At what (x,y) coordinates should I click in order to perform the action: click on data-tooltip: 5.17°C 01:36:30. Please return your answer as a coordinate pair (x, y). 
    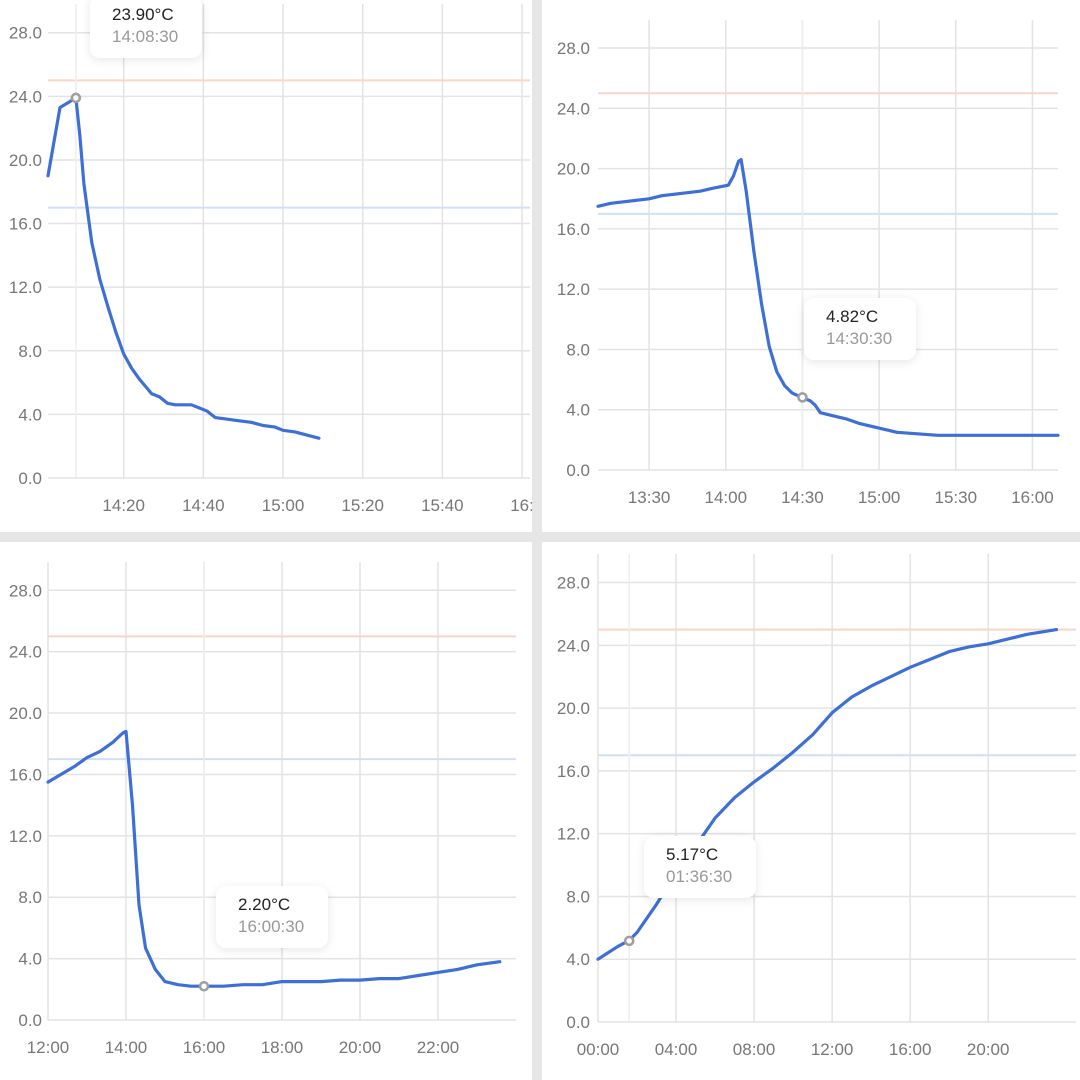
    Looking at the image, I should click on (700, 867).